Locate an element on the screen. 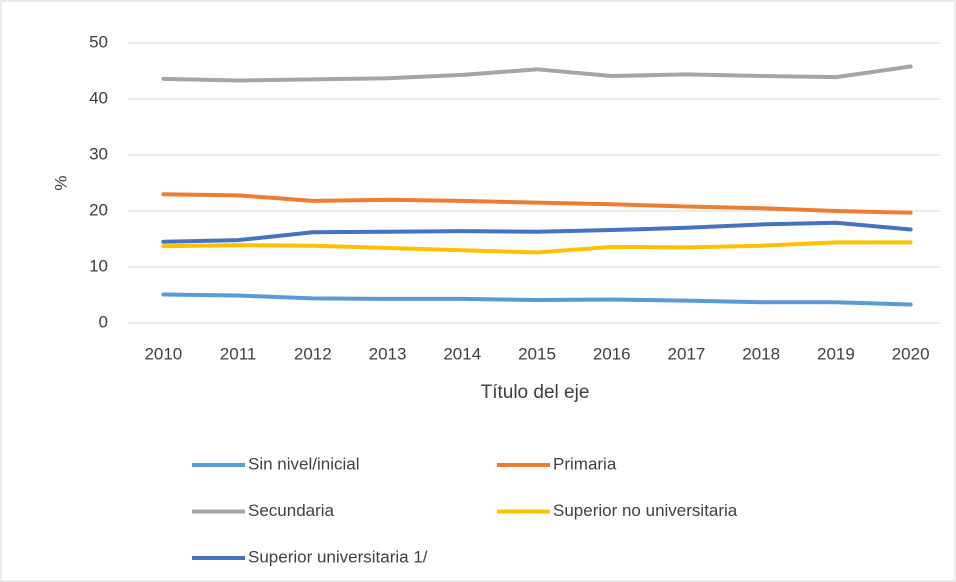 The height and width of the screenshot is (582, 956). x-tick-label: 2020 is located at coordinates (911, 353).